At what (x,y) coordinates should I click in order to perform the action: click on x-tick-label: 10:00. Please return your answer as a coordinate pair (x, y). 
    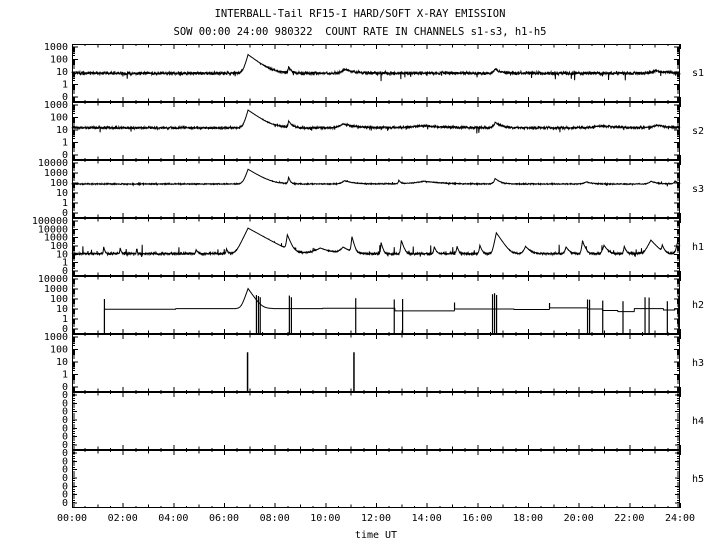
    Looking at the image, I should click on (325, 518).